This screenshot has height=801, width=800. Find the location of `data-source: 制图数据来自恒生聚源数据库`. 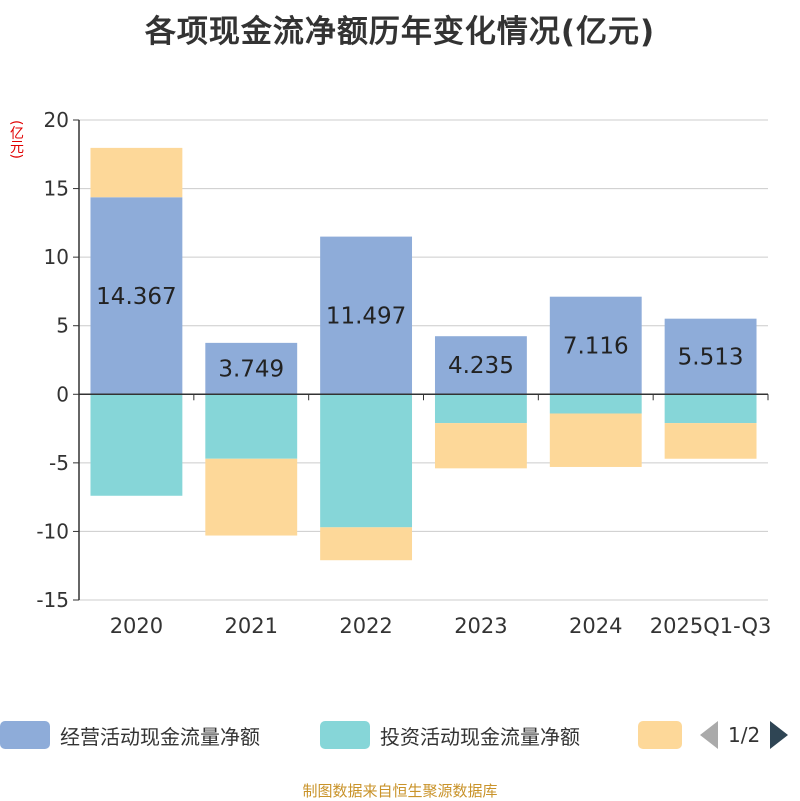

data-source: 制图数据来自恒生聚源数据库 is located at coordinates (400, 791).